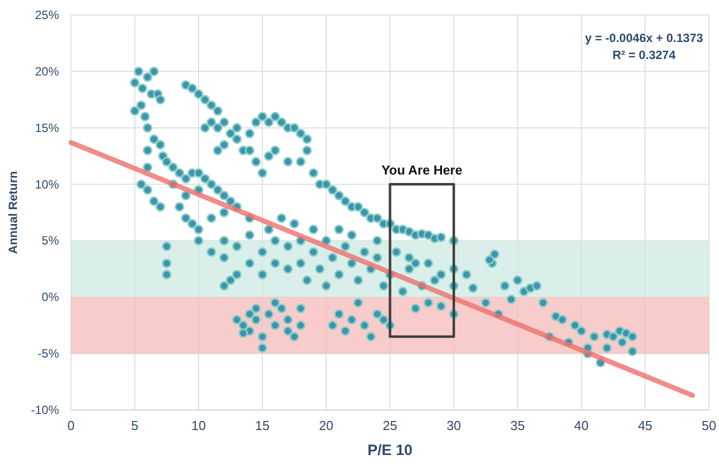 The width and height of the screenshot is (719, 476). Describe the element at coordinates (198, 425) in the screenshot. I see `x-tick-label: 10` at that location.